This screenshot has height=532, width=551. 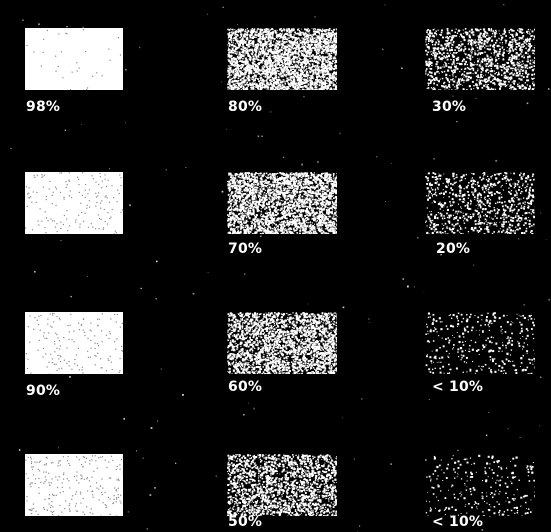 What do you see at coordinates (43, 391) in the screenshot?
I see `label-90: 90%` at bounding box center [43, 391].